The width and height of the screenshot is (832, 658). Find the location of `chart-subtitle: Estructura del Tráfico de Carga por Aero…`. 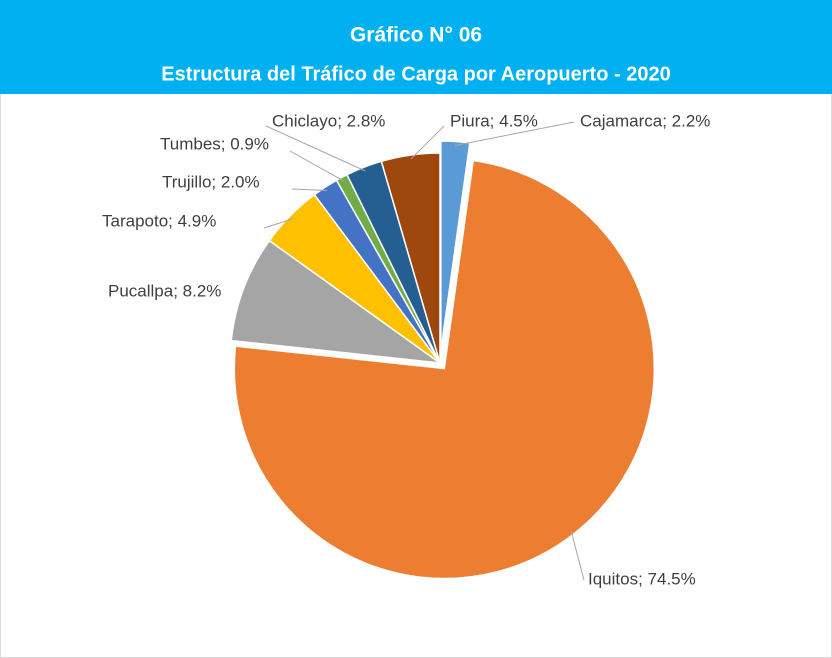

chart-subtitle: Estructura del Tráfico de Carga por Aero… is located at coordinates (415, 74).